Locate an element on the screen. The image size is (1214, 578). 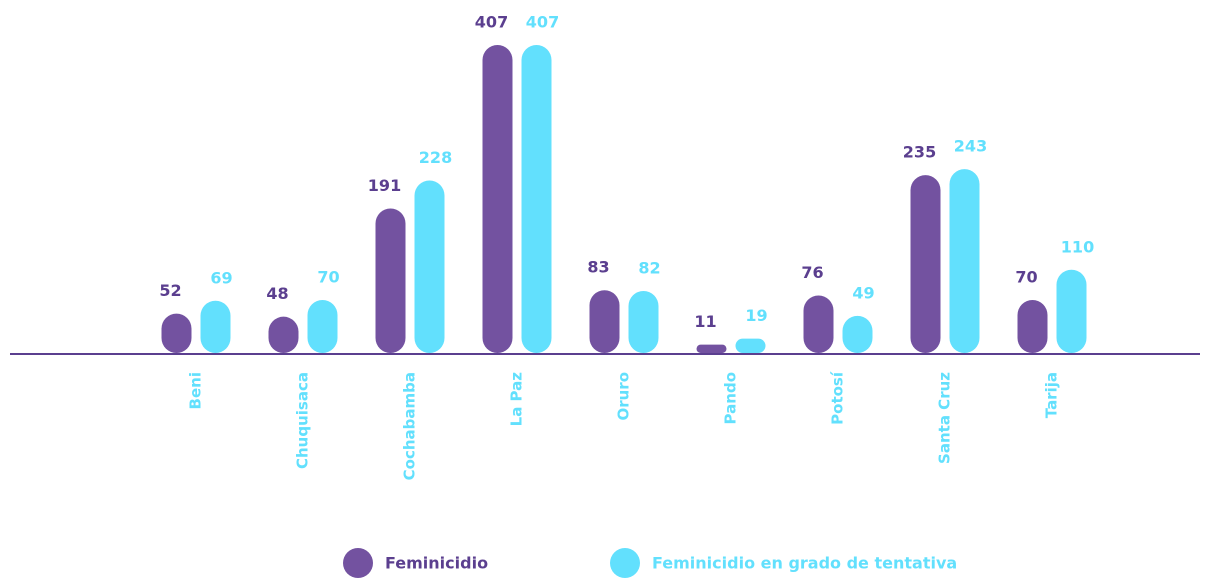
legend-label: Feminicidio is located at coordinates (436, 563).